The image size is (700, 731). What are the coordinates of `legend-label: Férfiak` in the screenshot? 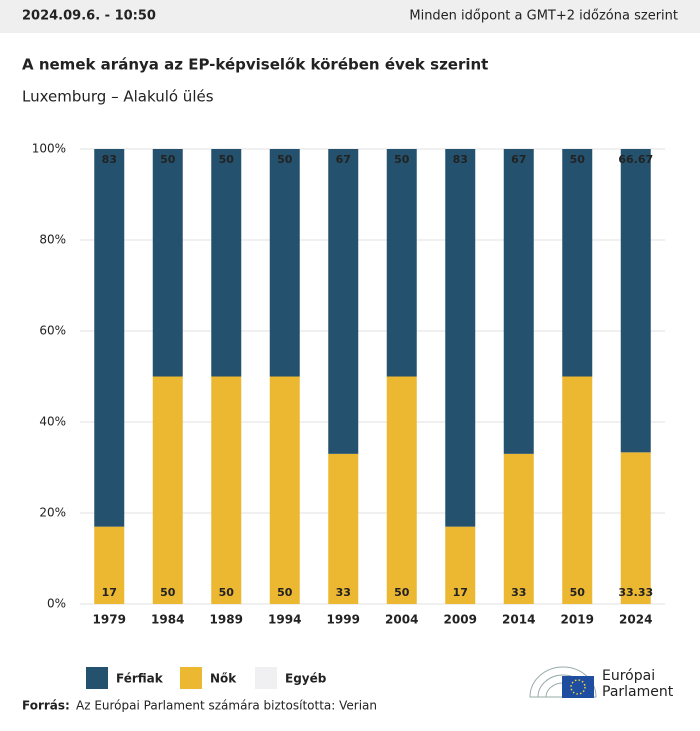 It's located at (140, 679).